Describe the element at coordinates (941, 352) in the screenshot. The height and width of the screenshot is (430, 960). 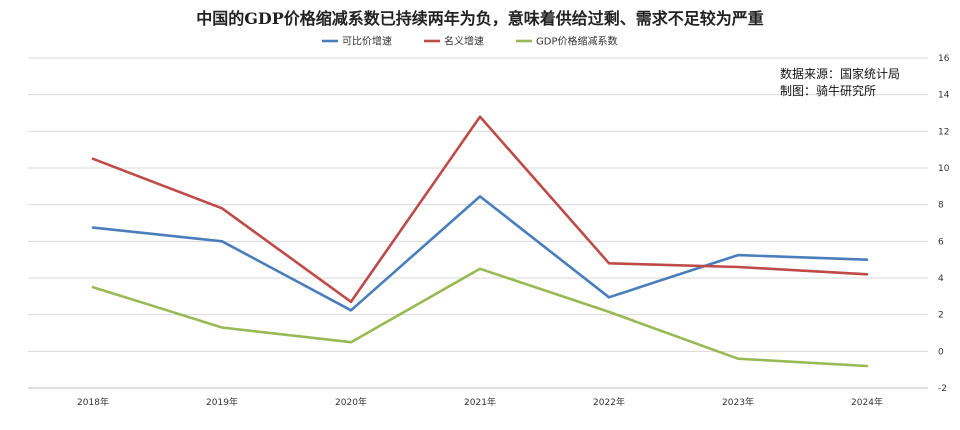
I see `y-tick-label: 0` at that location.